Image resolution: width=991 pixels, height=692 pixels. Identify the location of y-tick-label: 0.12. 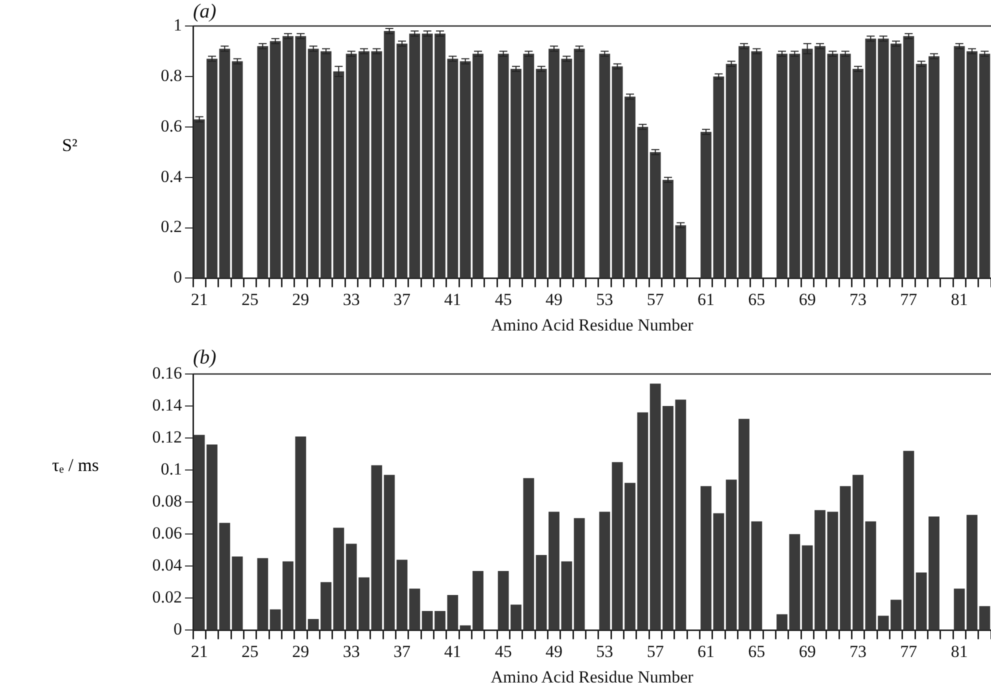
(167, 437).